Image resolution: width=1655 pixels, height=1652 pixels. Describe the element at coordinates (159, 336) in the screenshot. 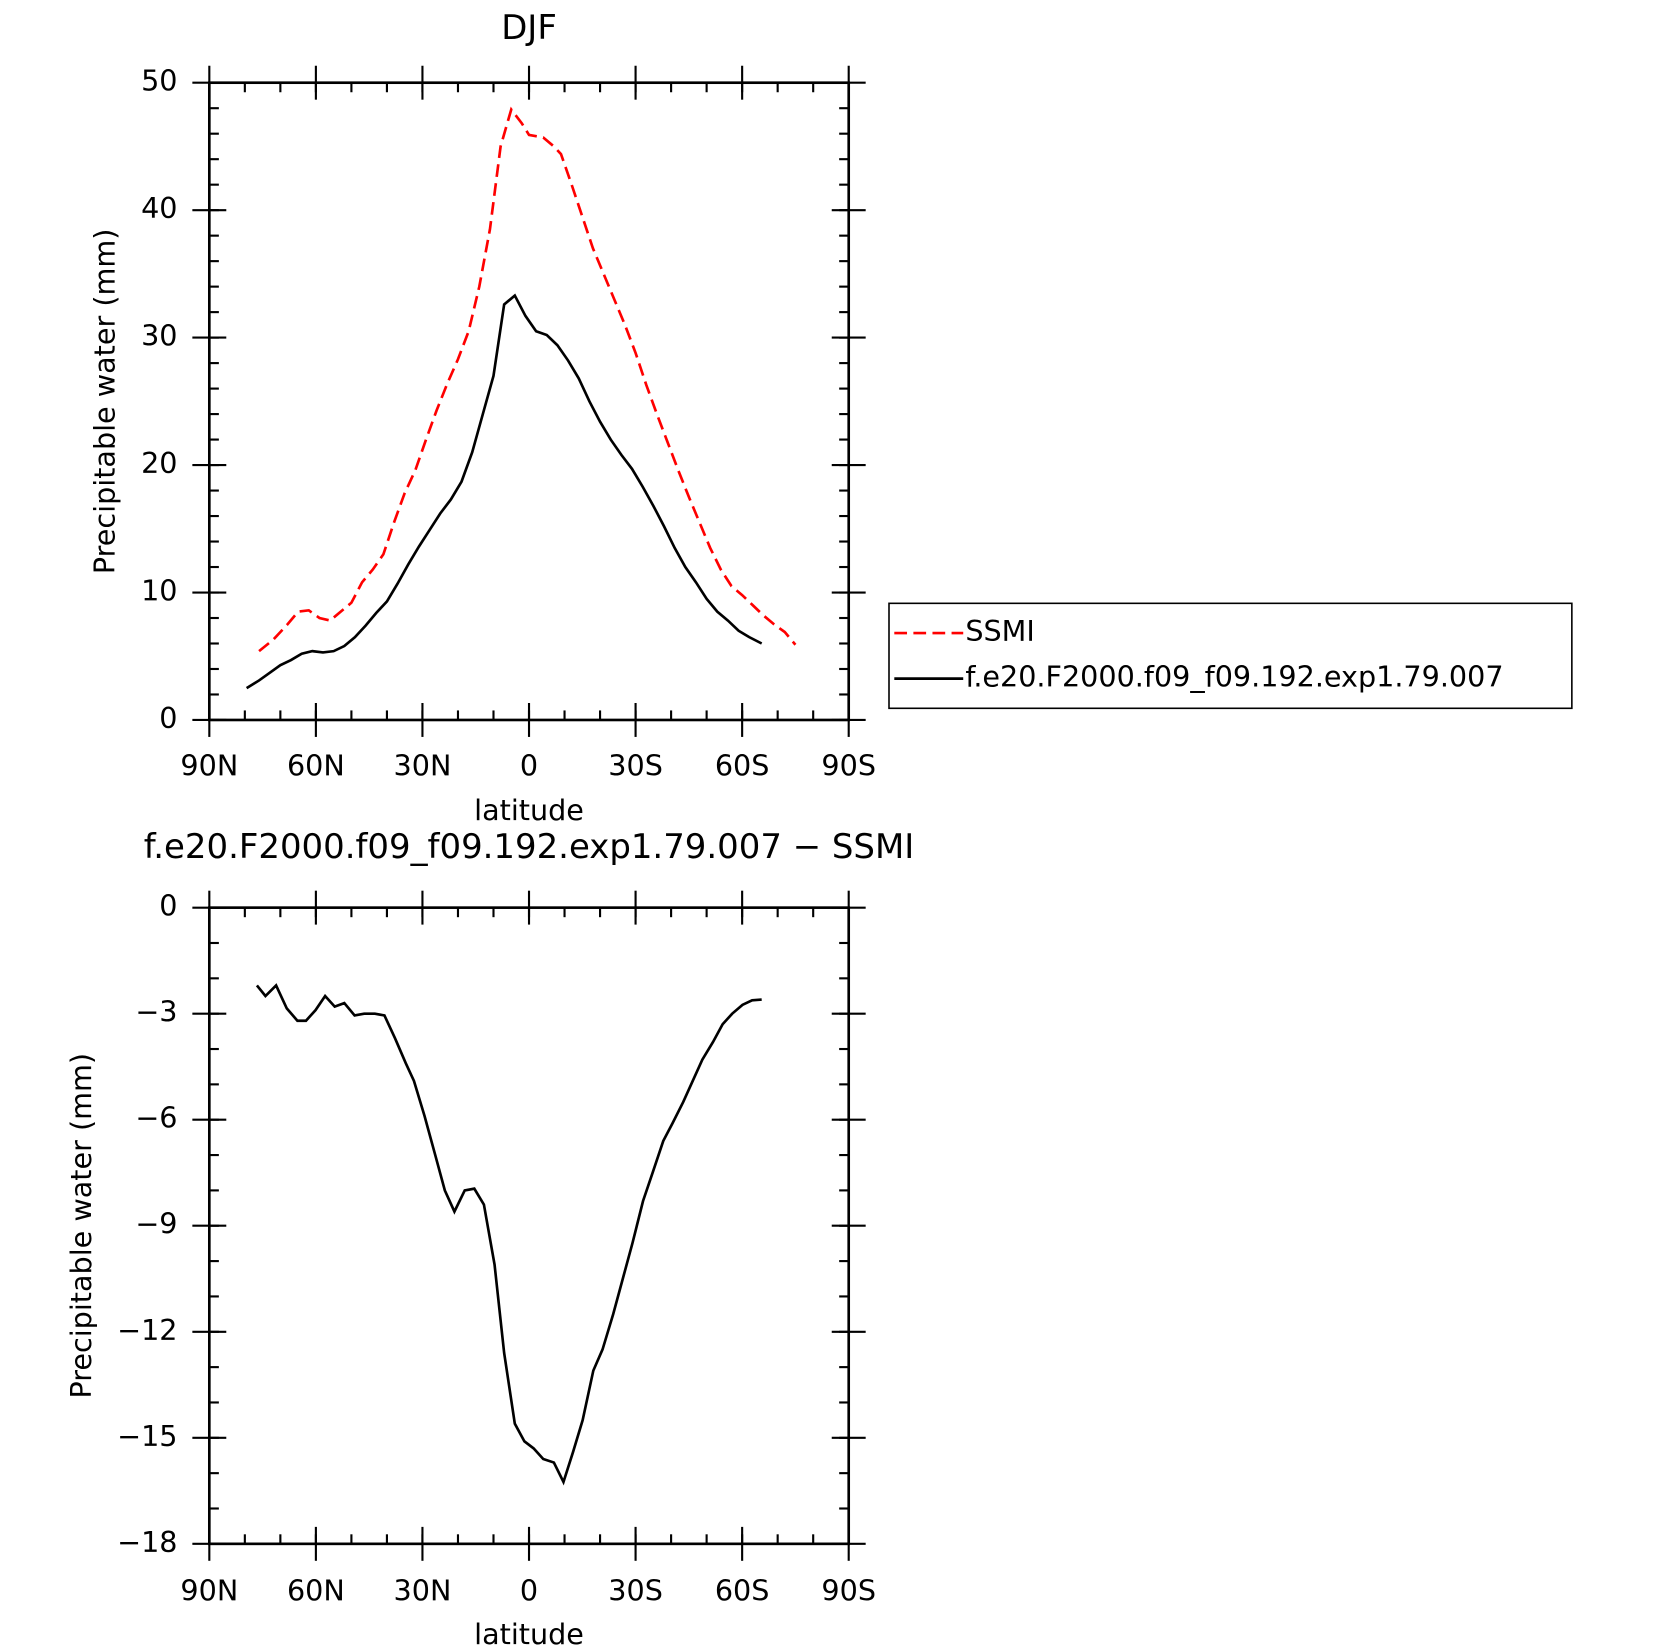

I see `y-tick-label: 30` at that location.